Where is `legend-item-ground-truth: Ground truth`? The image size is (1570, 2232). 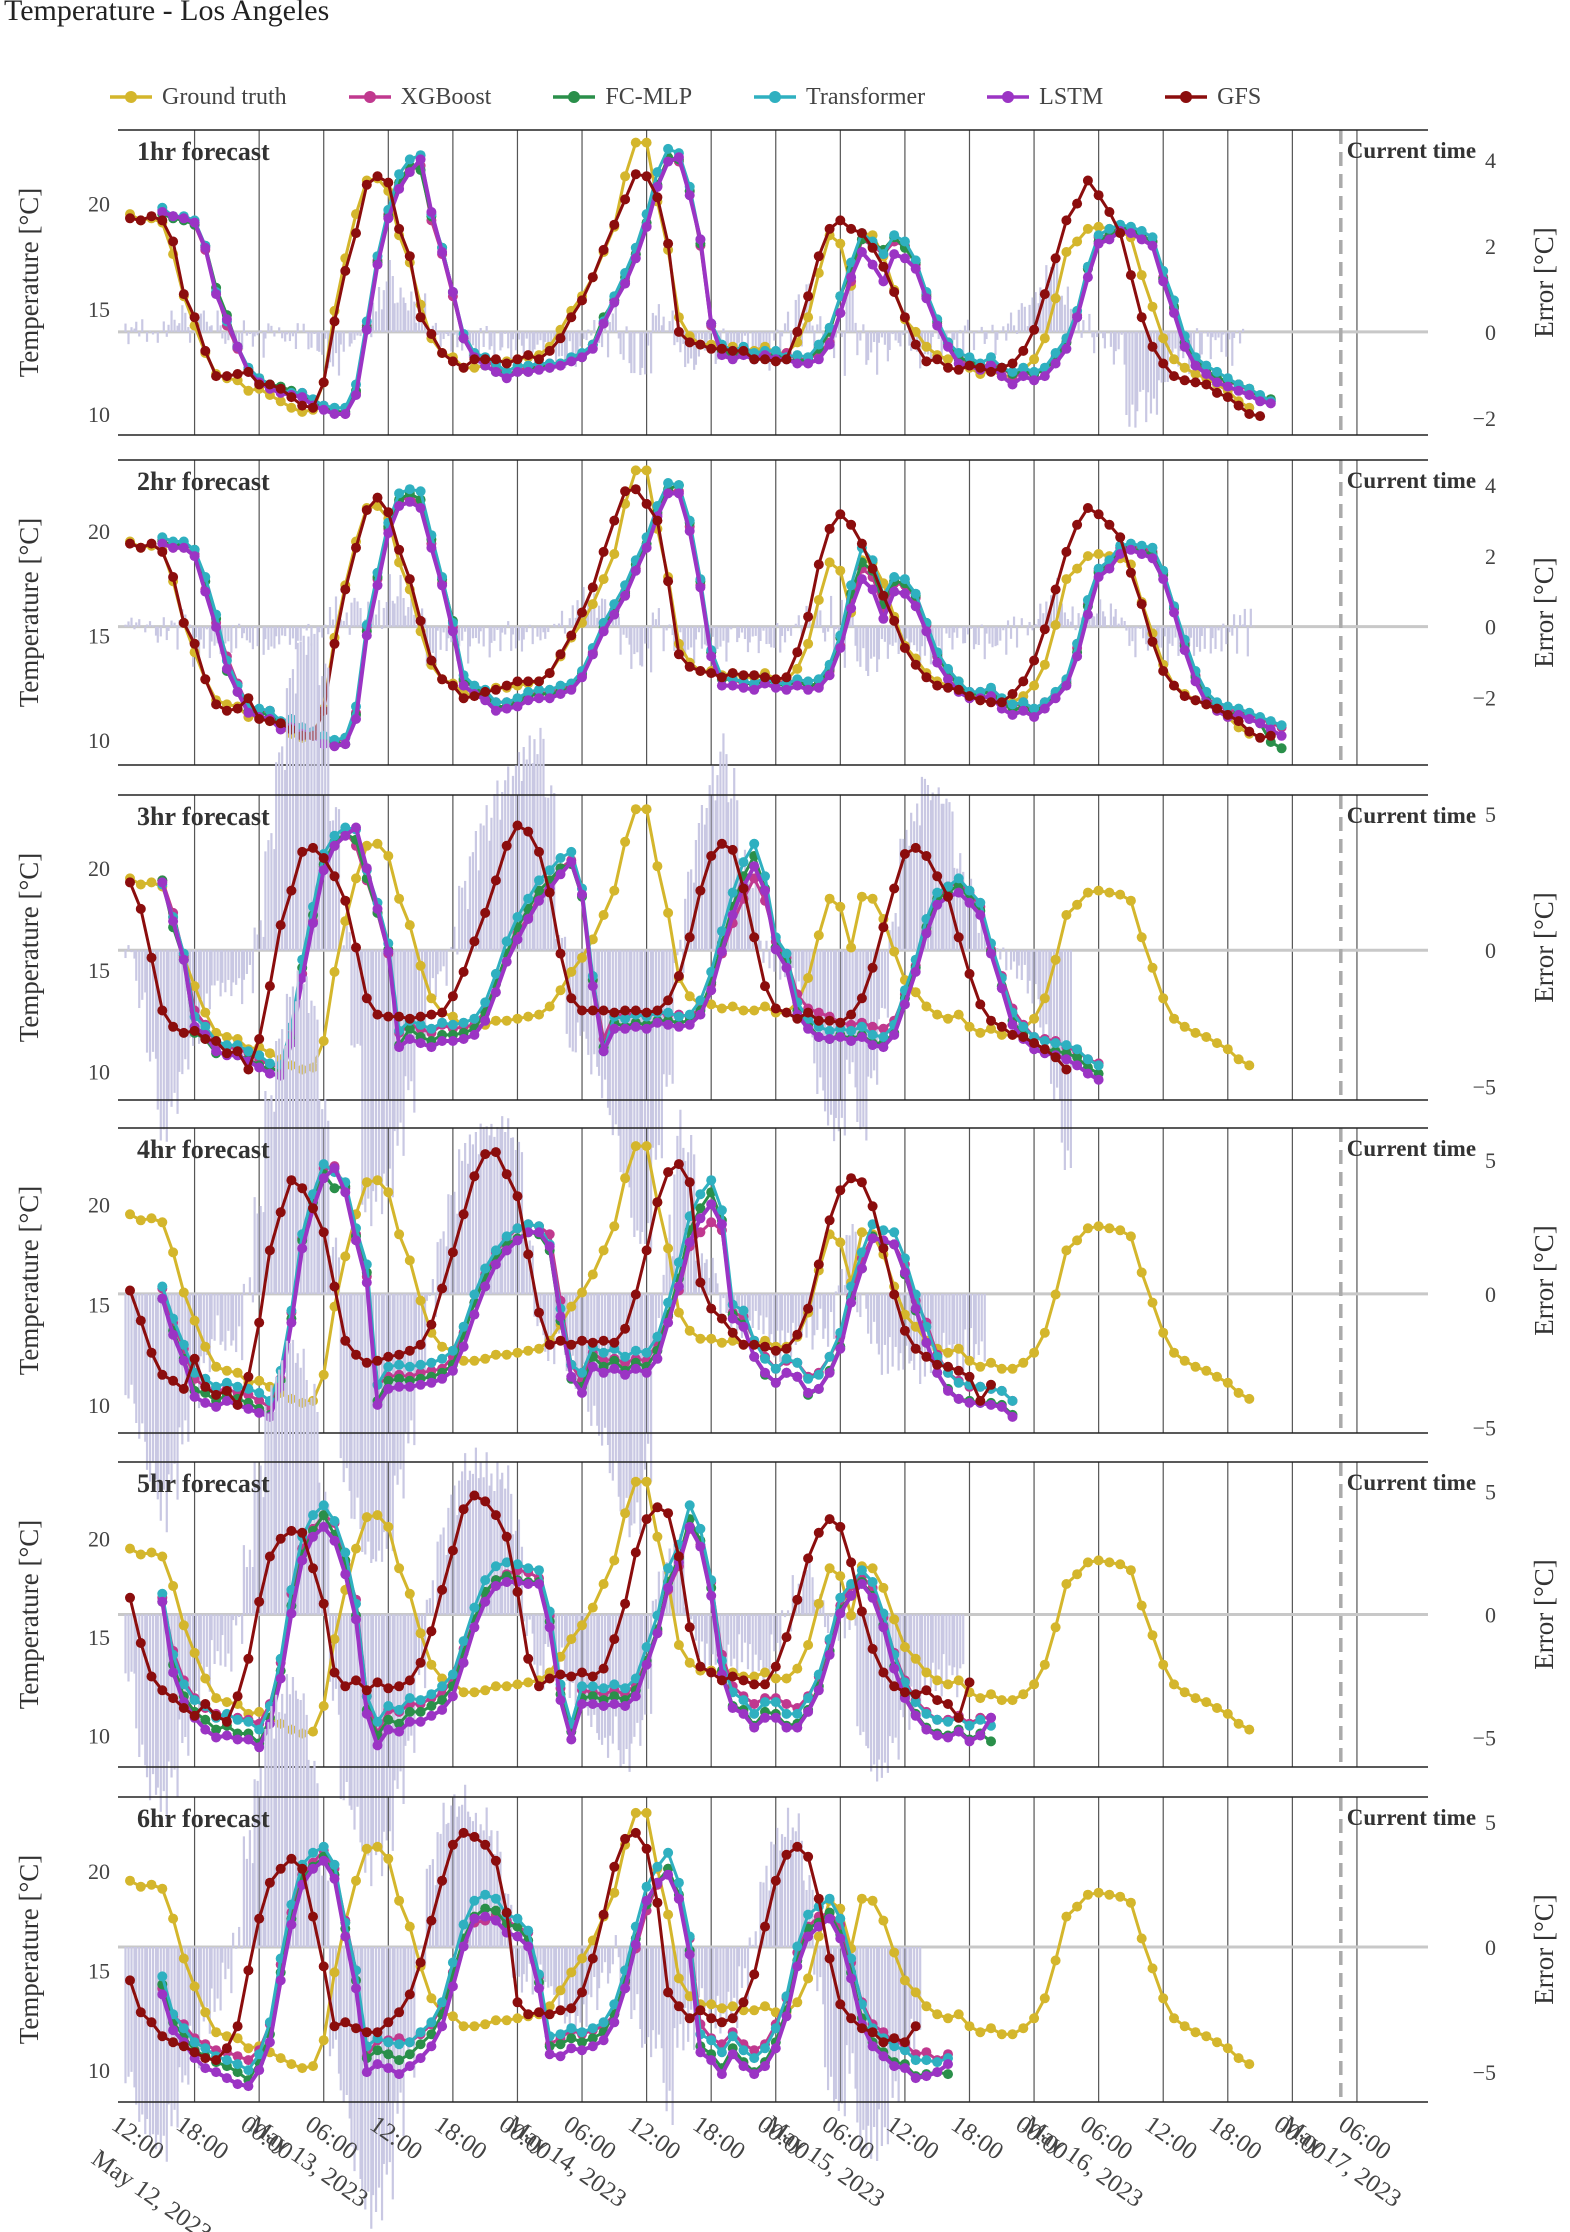
legend-item-ground-truth: Ground truth is located at coordinates (197, 97).